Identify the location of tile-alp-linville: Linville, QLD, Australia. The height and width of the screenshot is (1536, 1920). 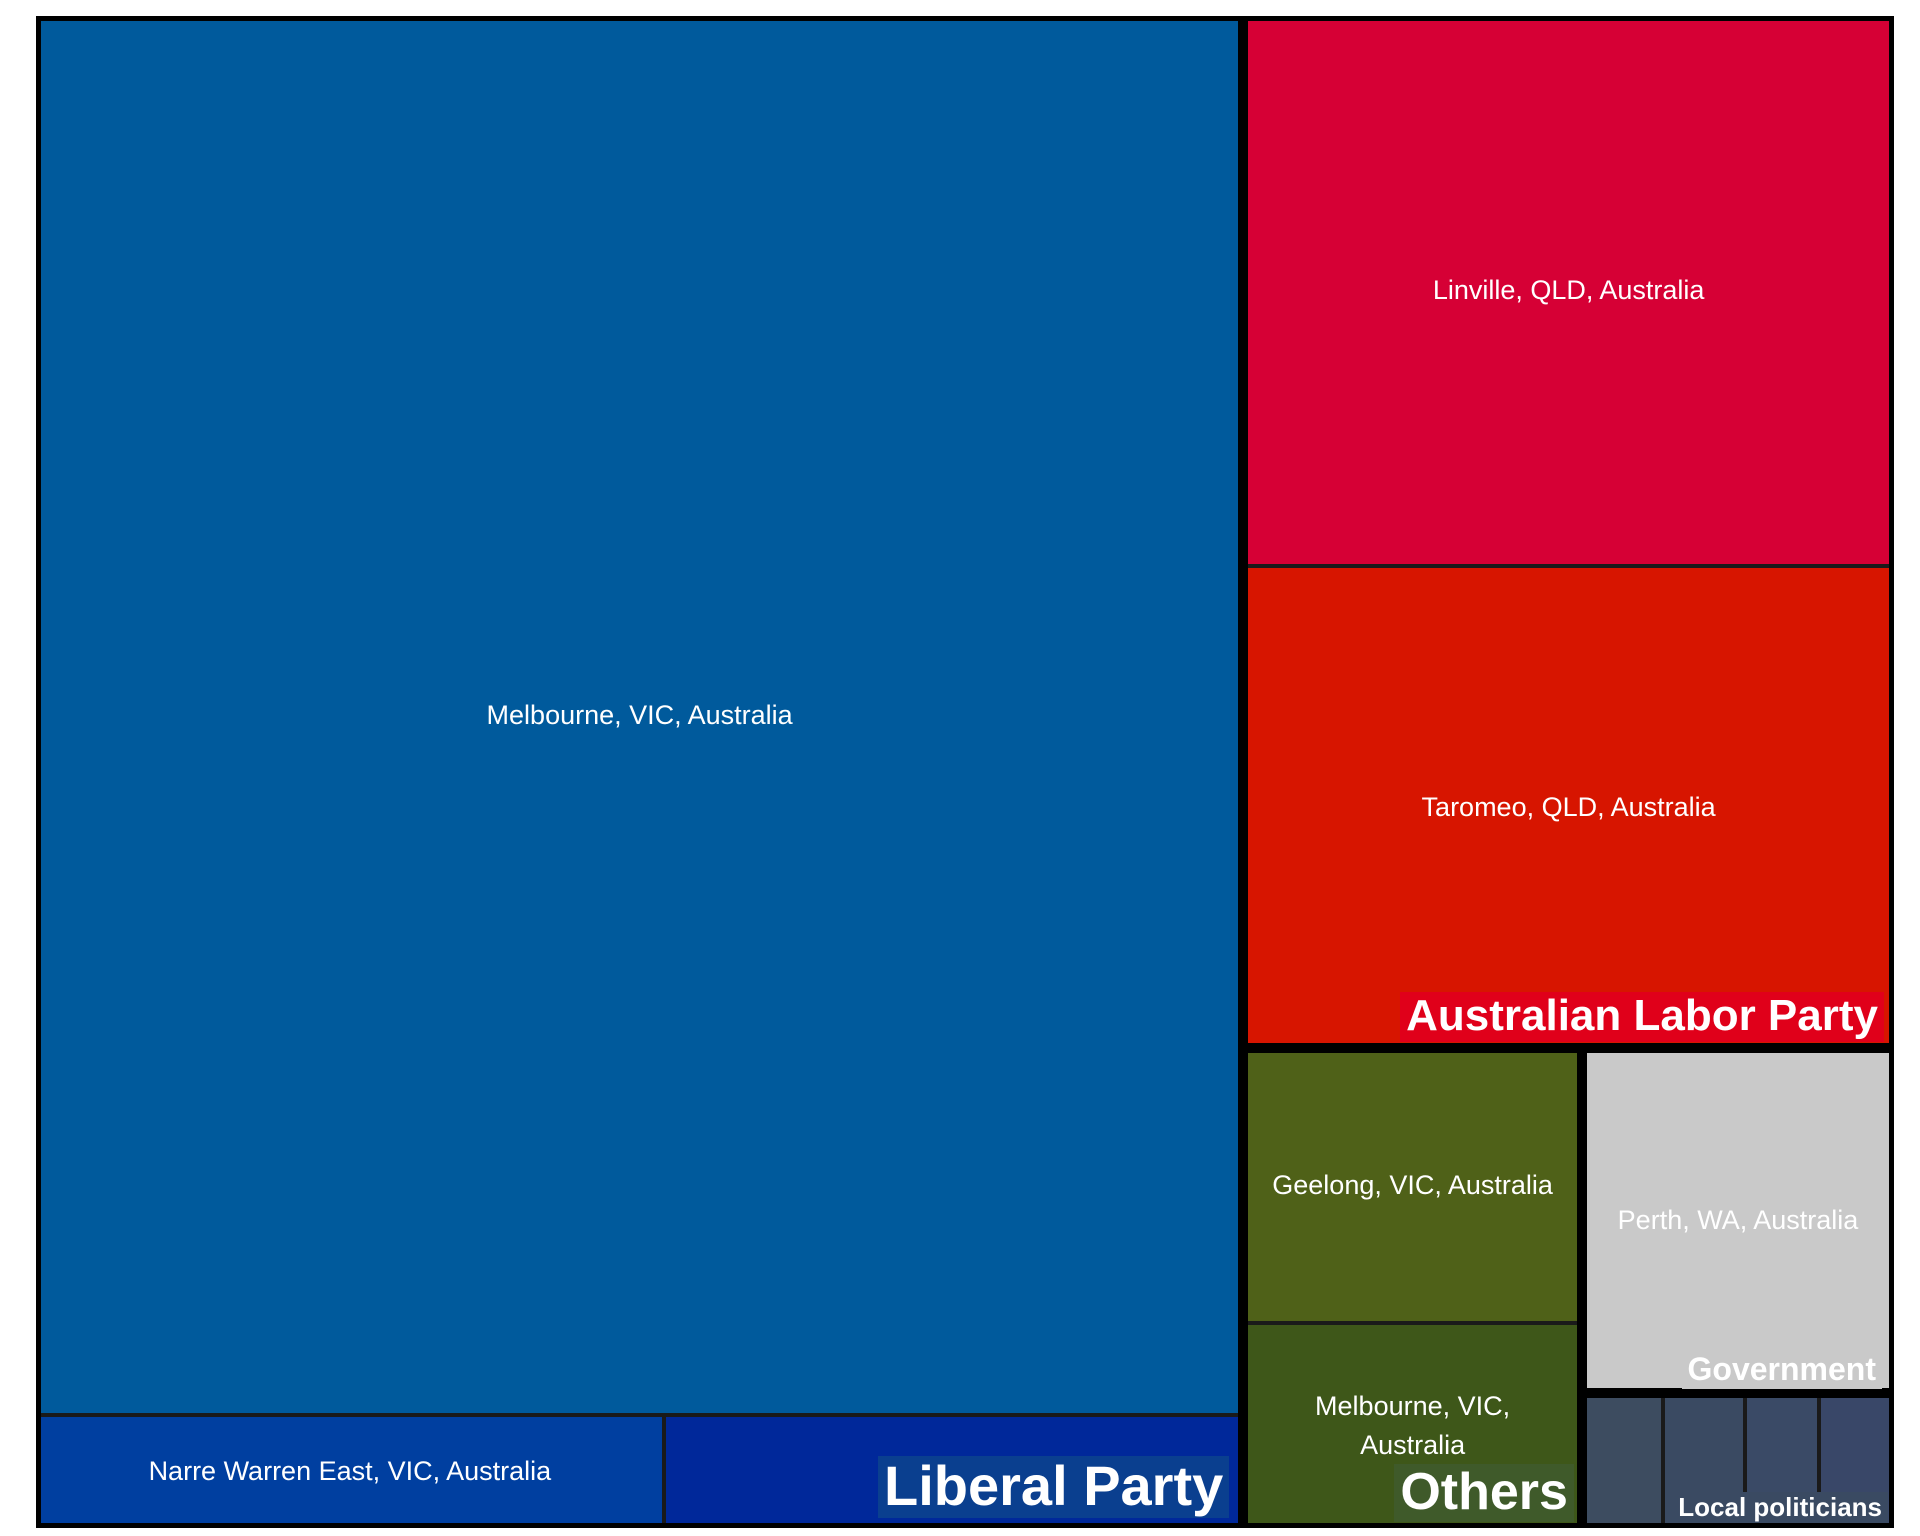
(1568, 291).